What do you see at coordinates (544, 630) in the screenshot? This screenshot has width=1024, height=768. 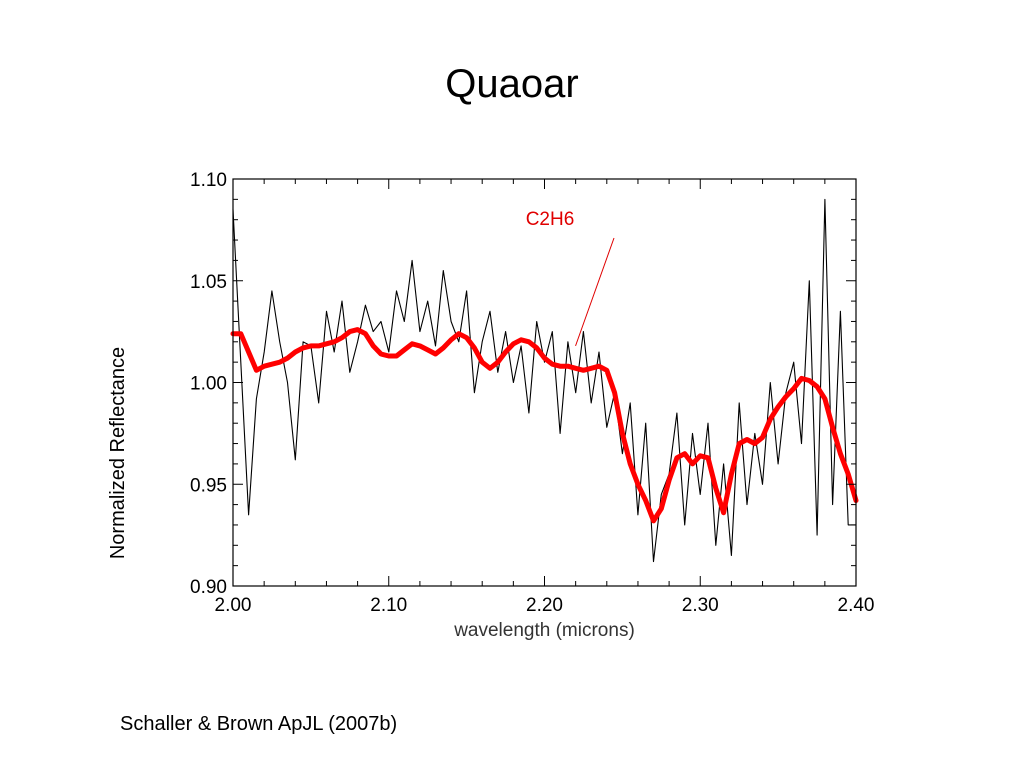 I see `x-axis-label: wavelength (microns)` at bounding box center [544, 630].